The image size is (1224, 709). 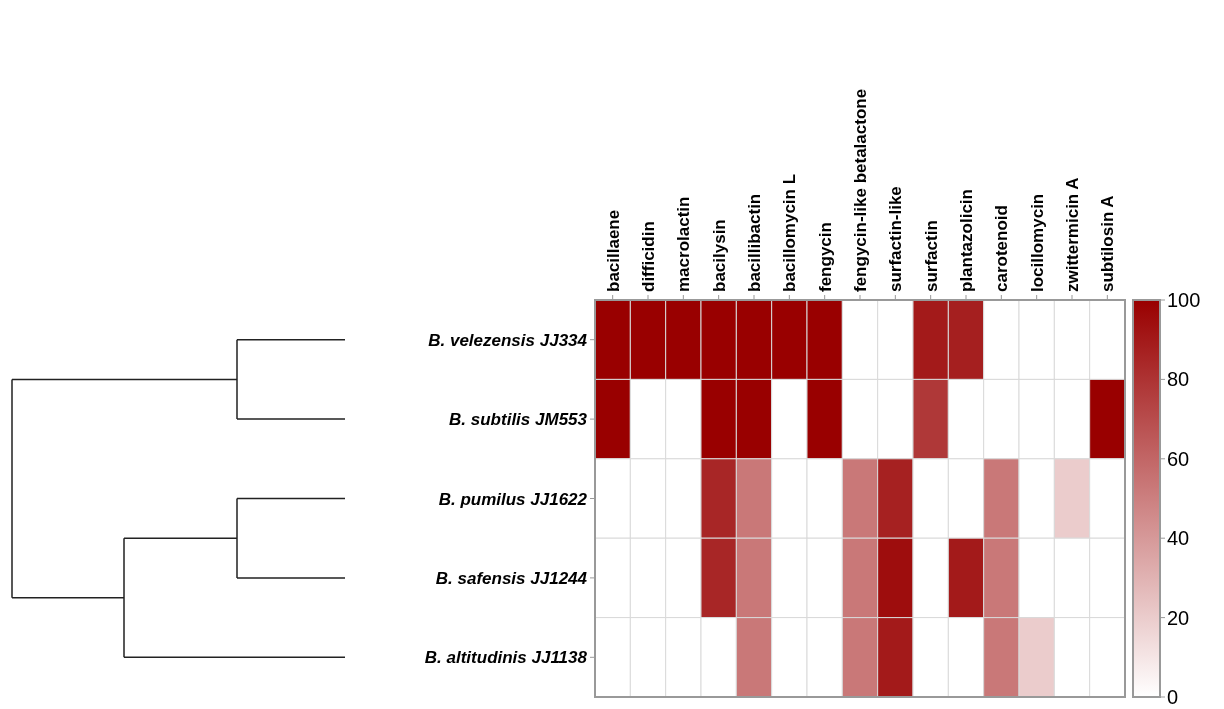 What do you see at coordinates (1178, 617) in the screenshot?
I see `color-bar-label: 20` at bounding box center [1178, 617].